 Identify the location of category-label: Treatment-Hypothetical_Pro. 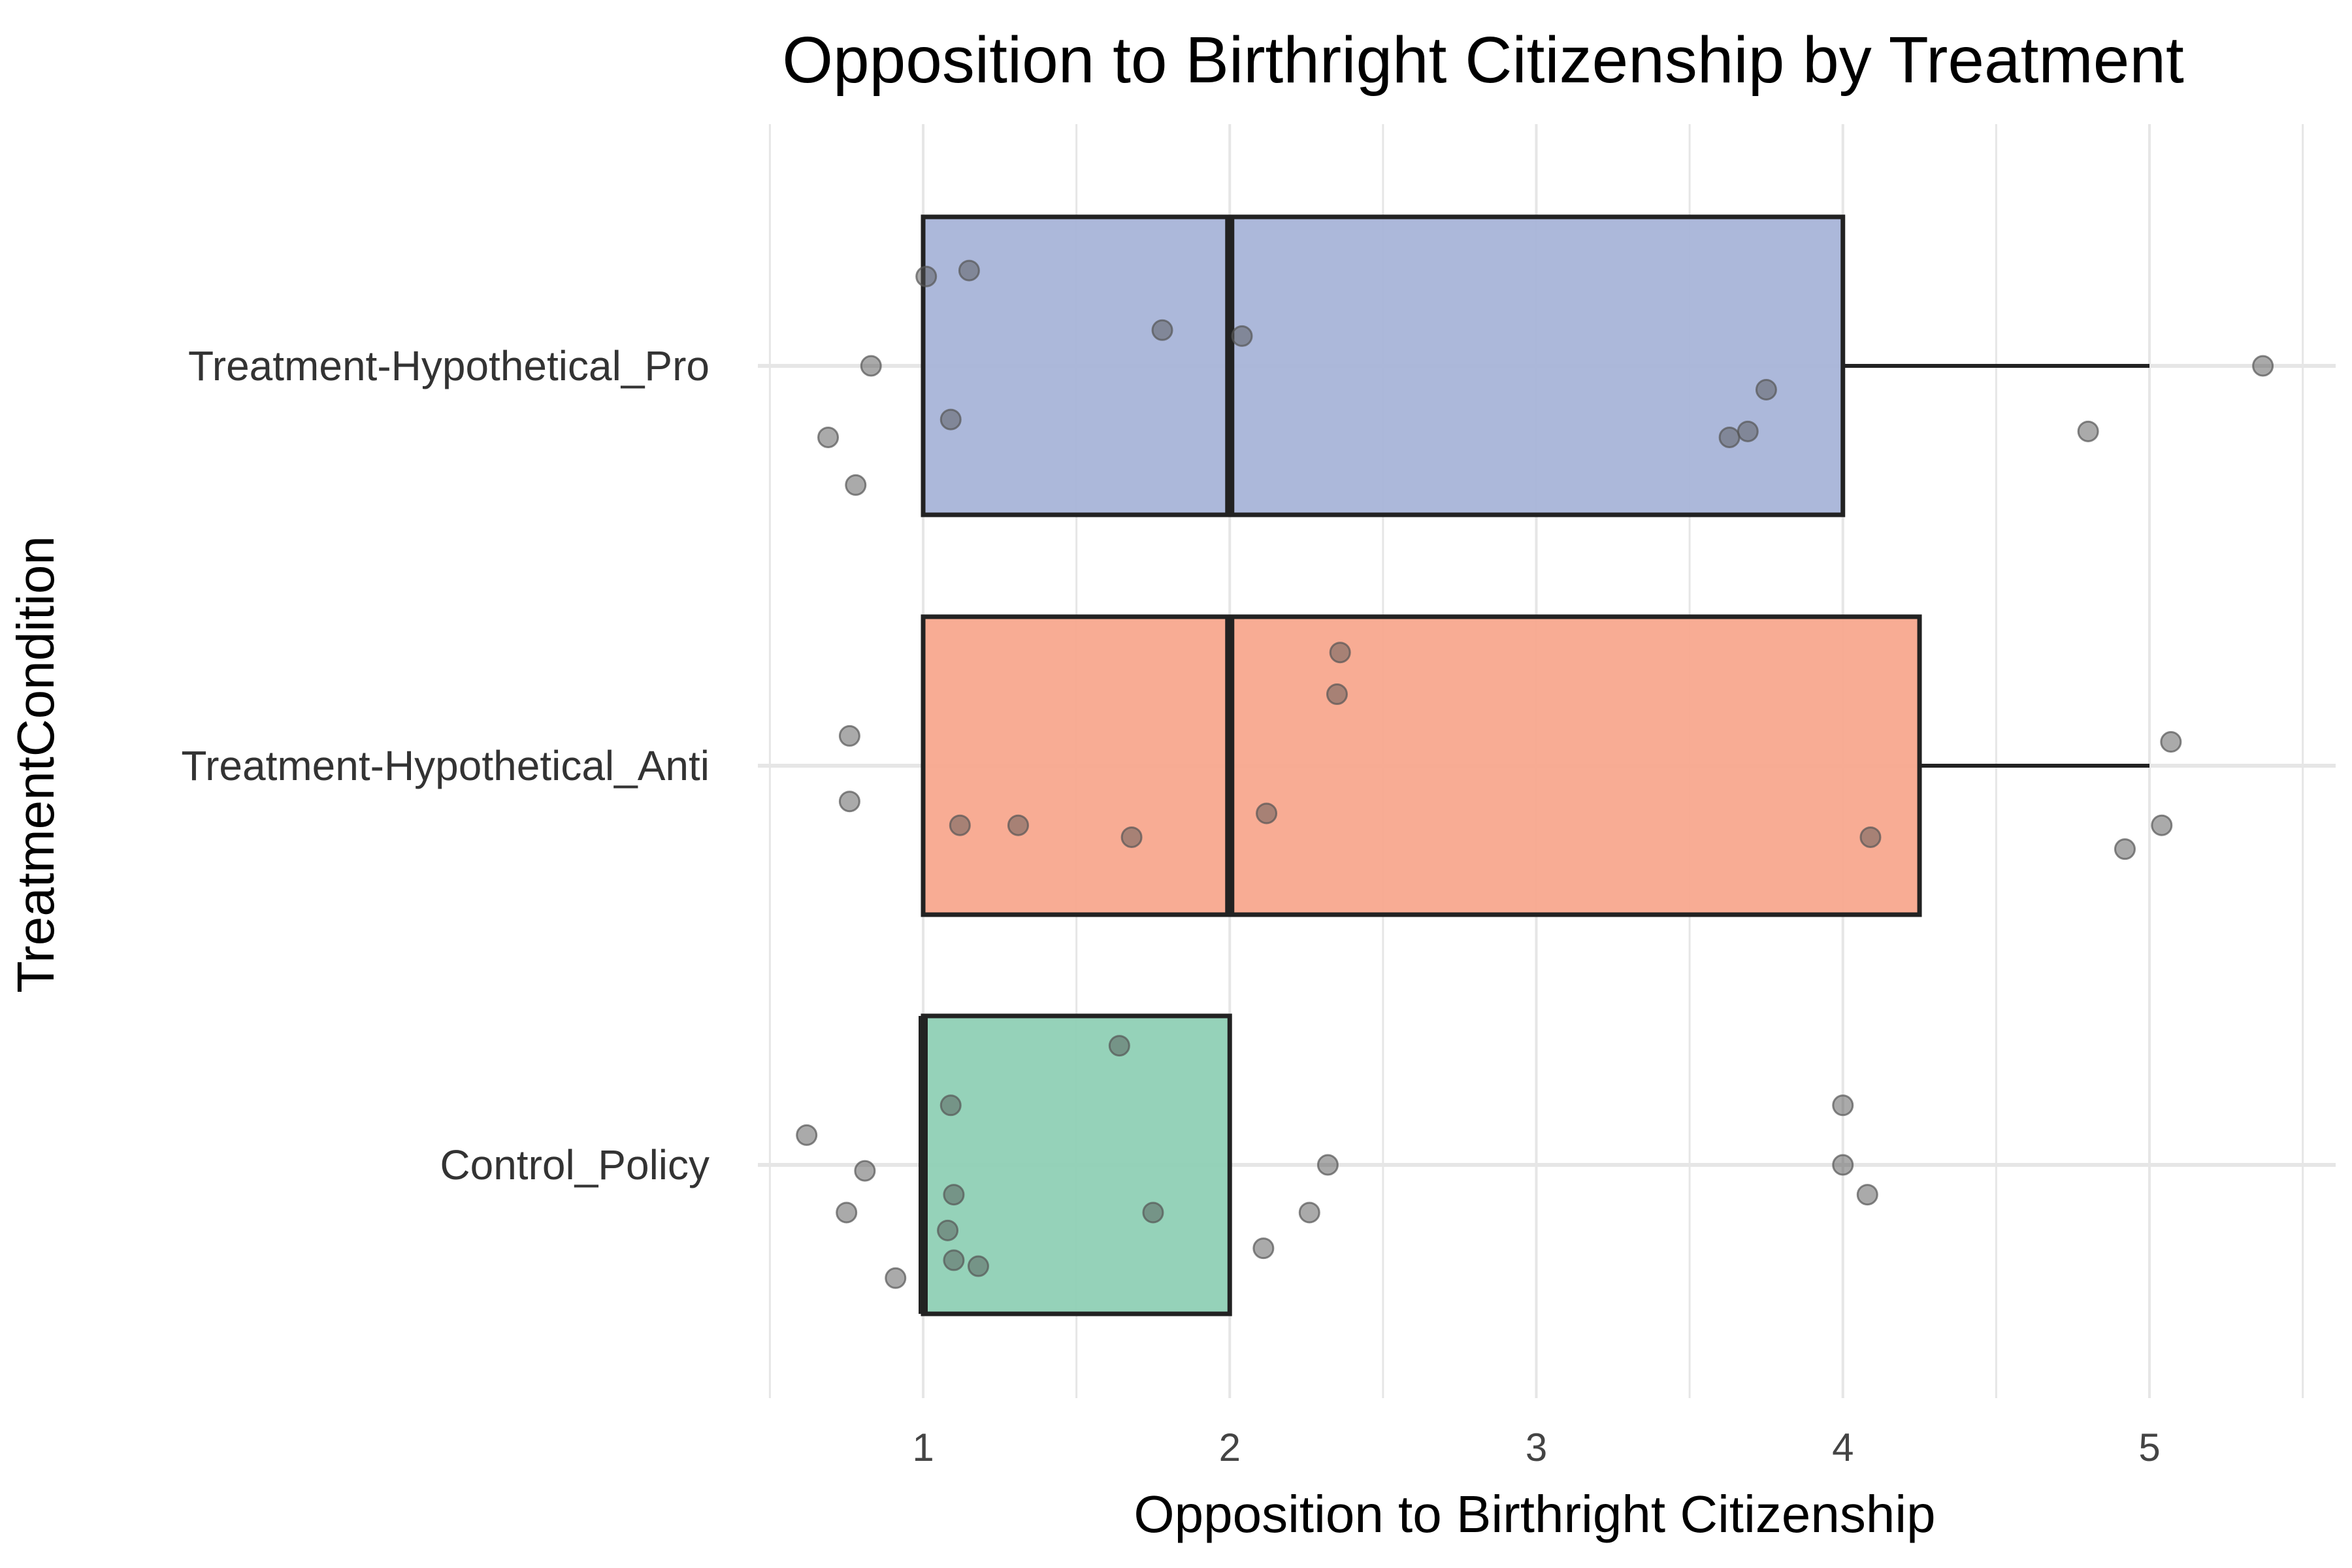
(449, 365).